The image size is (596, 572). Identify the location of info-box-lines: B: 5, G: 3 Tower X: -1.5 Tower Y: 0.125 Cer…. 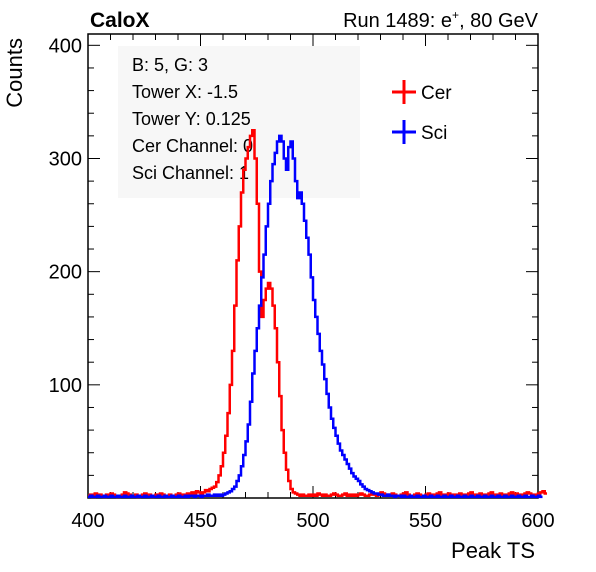
(192, 119).